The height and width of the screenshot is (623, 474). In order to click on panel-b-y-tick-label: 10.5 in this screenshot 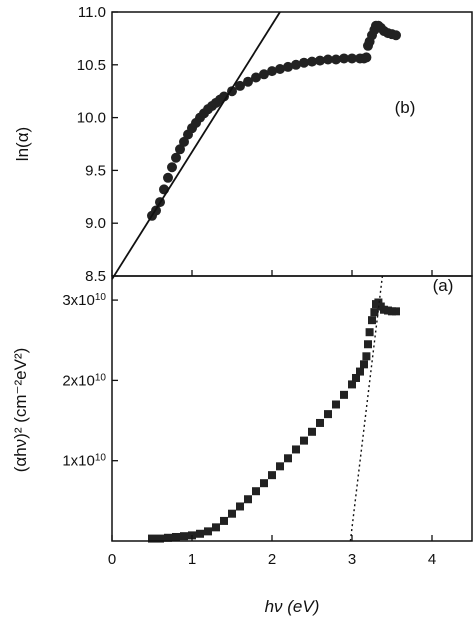, I will do `click(91, 65)`.